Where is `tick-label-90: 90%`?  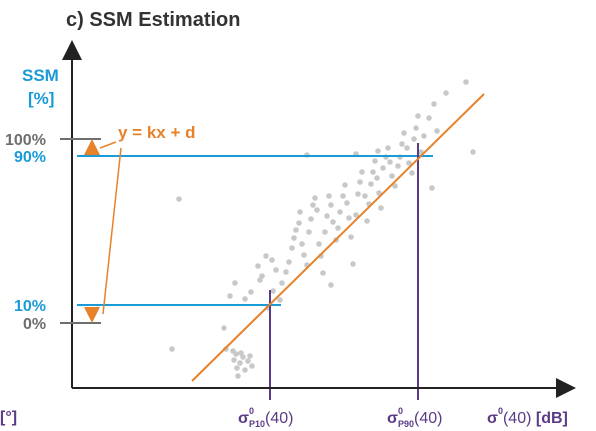 tick-label-90: 90% is located at coordinates (30, 157).